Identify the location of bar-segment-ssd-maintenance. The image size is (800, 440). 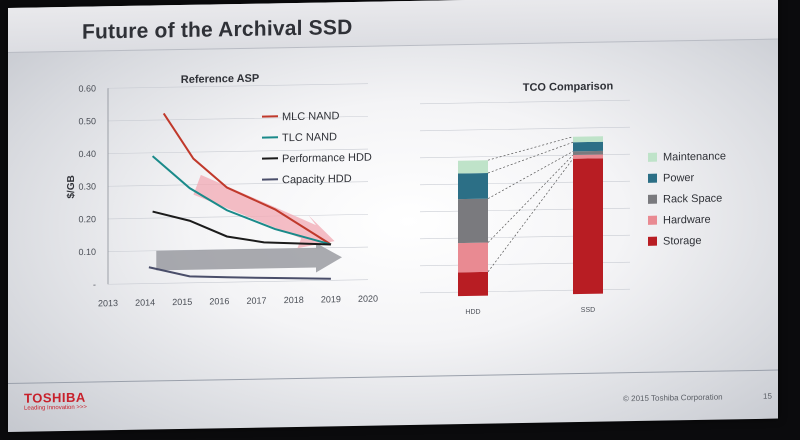
(588, 139).